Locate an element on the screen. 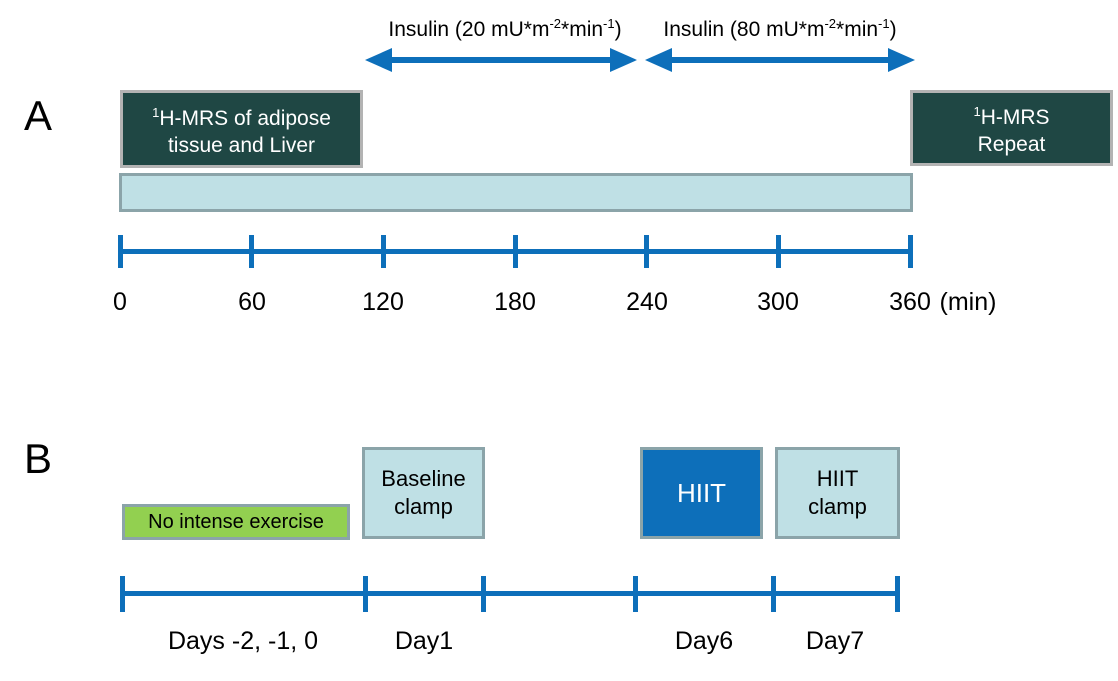  no-intense-exercise-label: No intense exercise is located at coordinates (236, 521).